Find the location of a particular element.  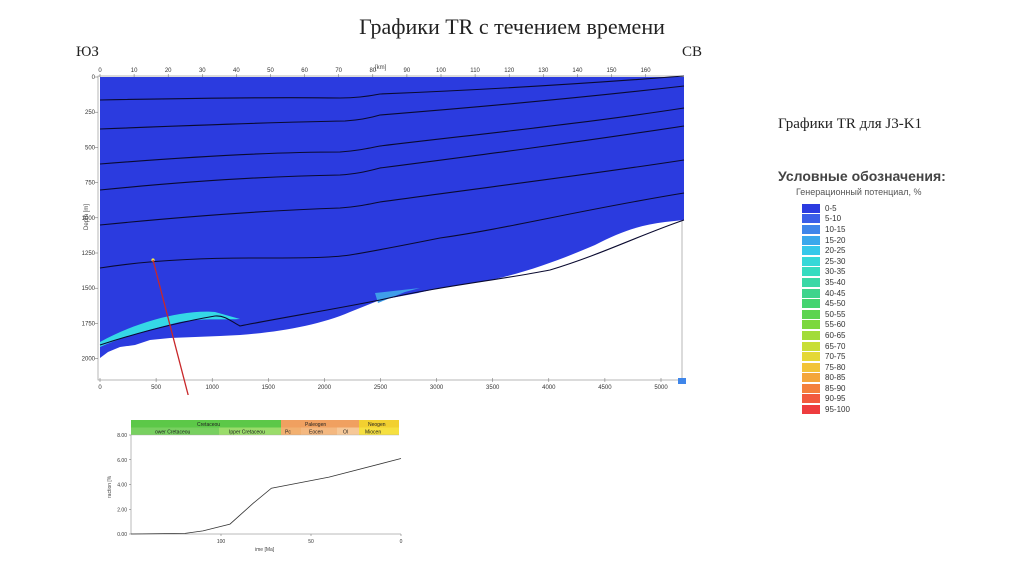

top-axis-tick-label: 150 is located at coordinates (611, 71).